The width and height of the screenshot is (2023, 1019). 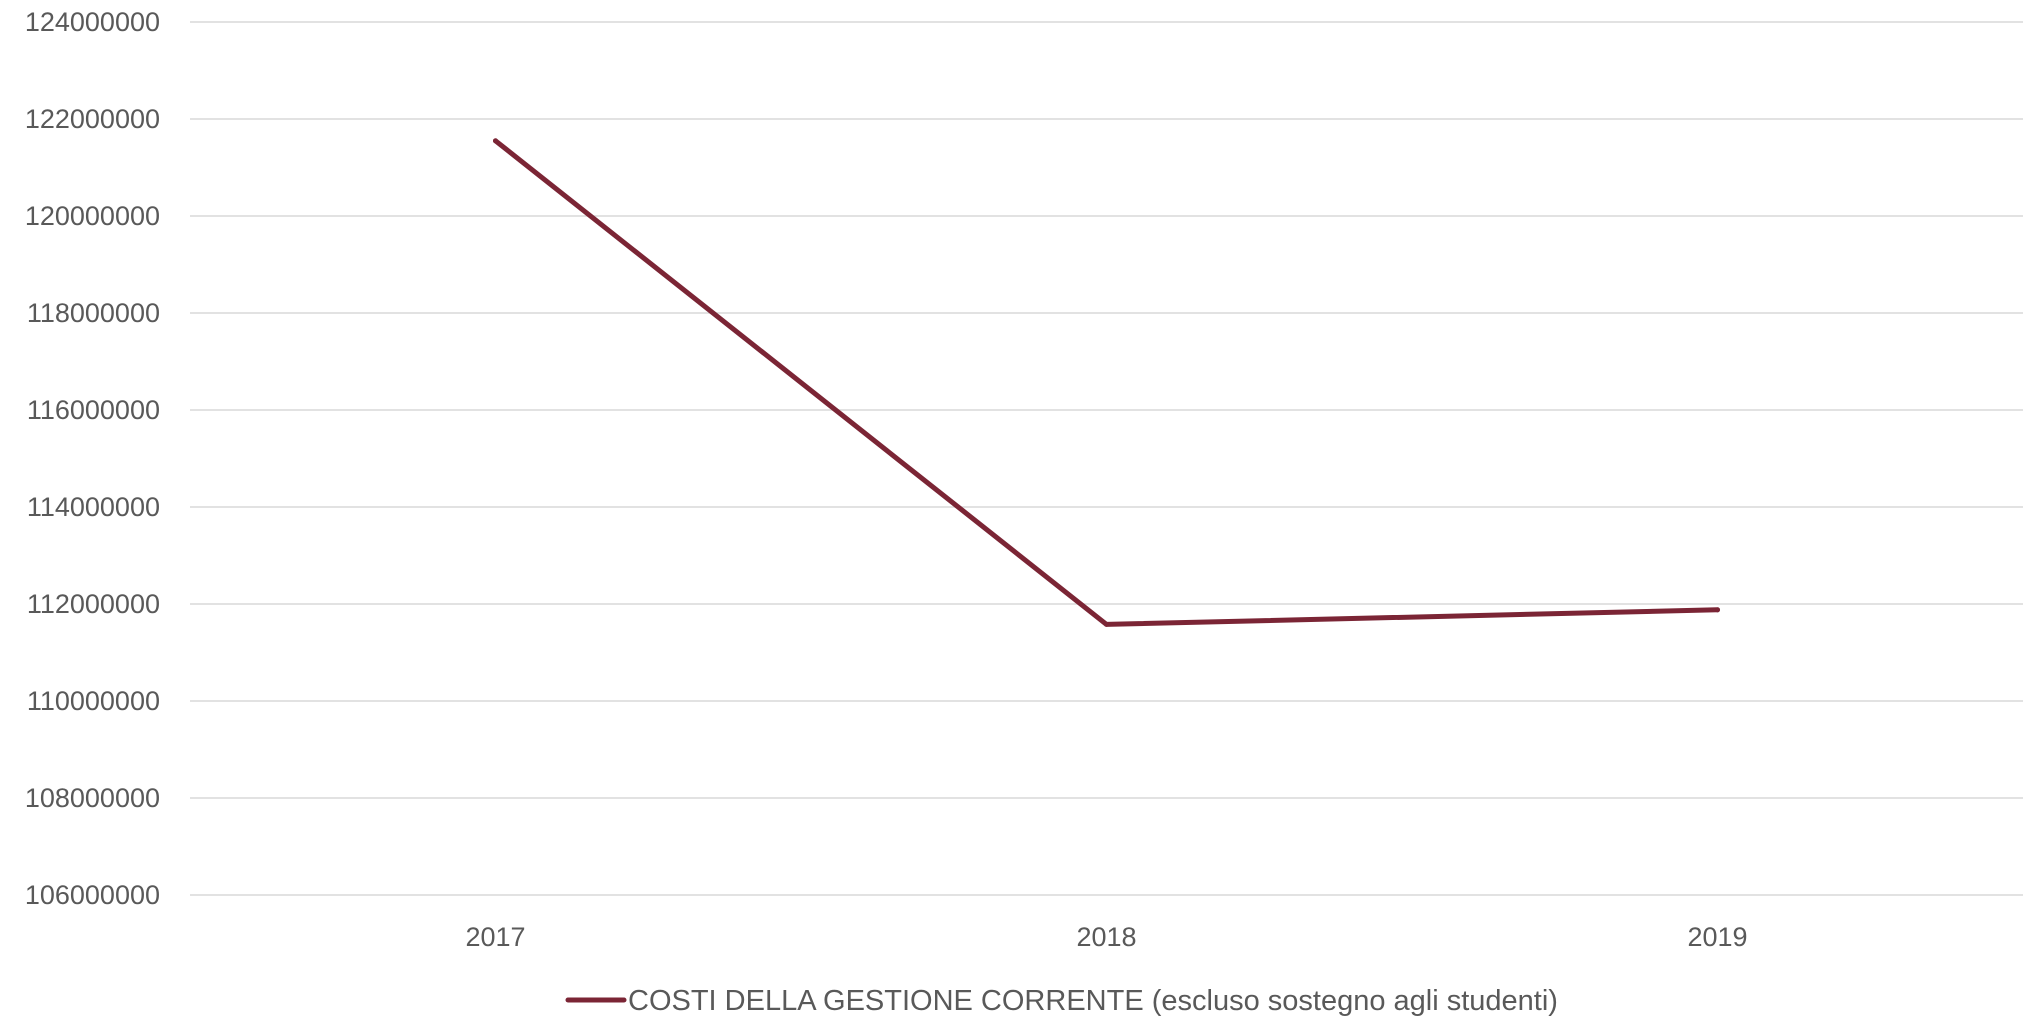 I want to click on y-tick-label: 110000000, so click(x=93, y=701).